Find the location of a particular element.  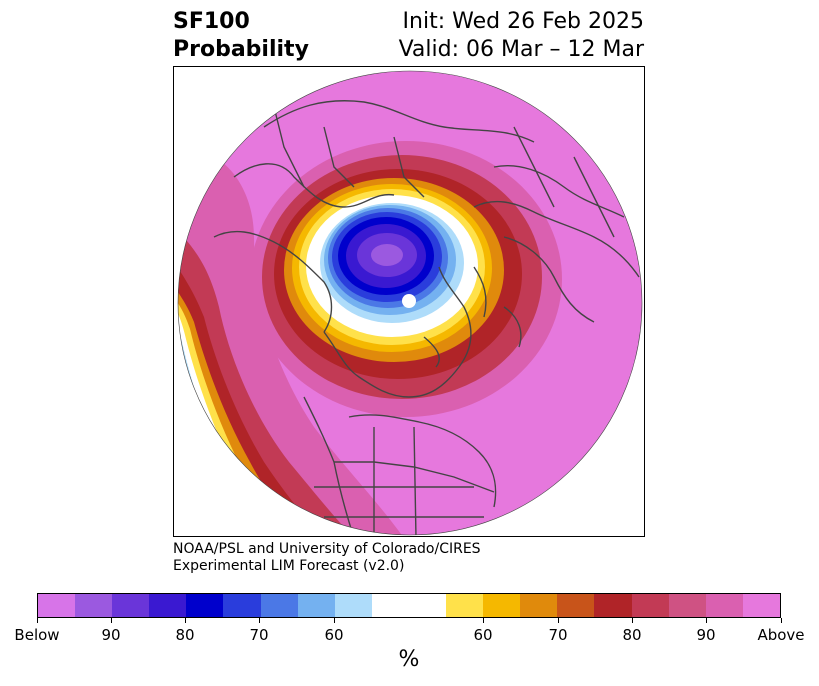

title-line-1: SF100 is located at coordinates (211, 21).